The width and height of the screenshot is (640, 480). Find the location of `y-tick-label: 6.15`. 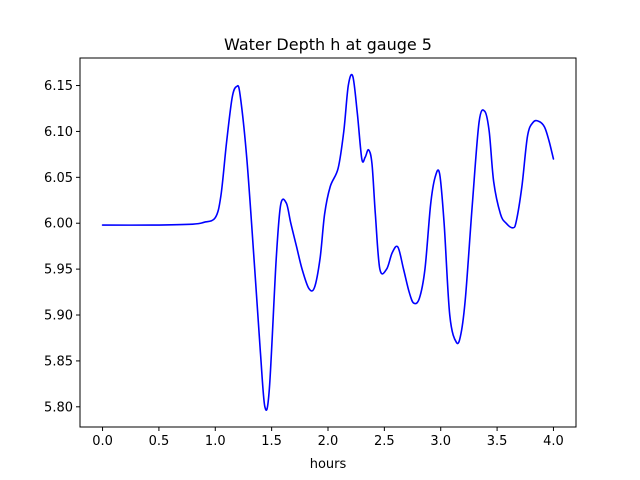

y-tick-label: 6.15 is located at coordinates (58, 86).